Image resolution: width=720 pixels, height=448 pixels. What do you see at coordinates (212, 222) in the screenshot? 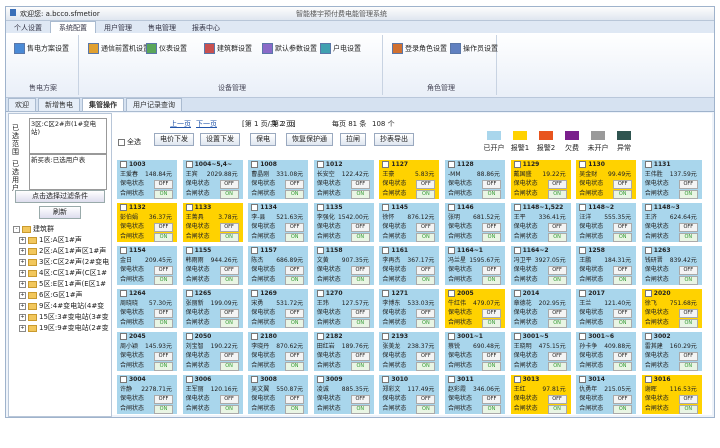
I see `meter-card: 1133 王菁具 3.78元 保电状态 OFF 合闸状态 ON` at bounding box center [212, 222].